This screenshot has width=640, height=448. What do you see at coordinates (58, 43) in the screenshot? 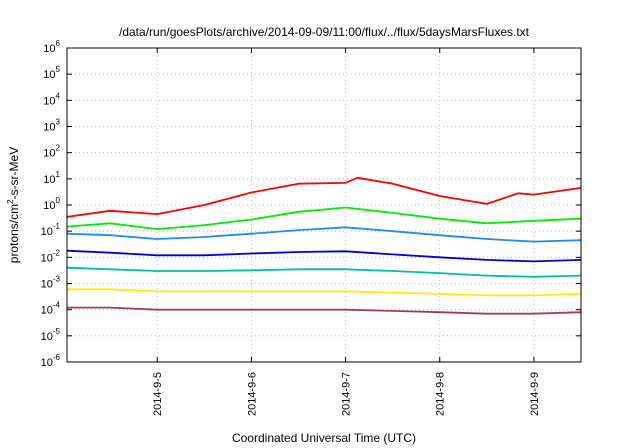
I see `y-tick-label-exponent: 6` at bounding box center [58, 43].